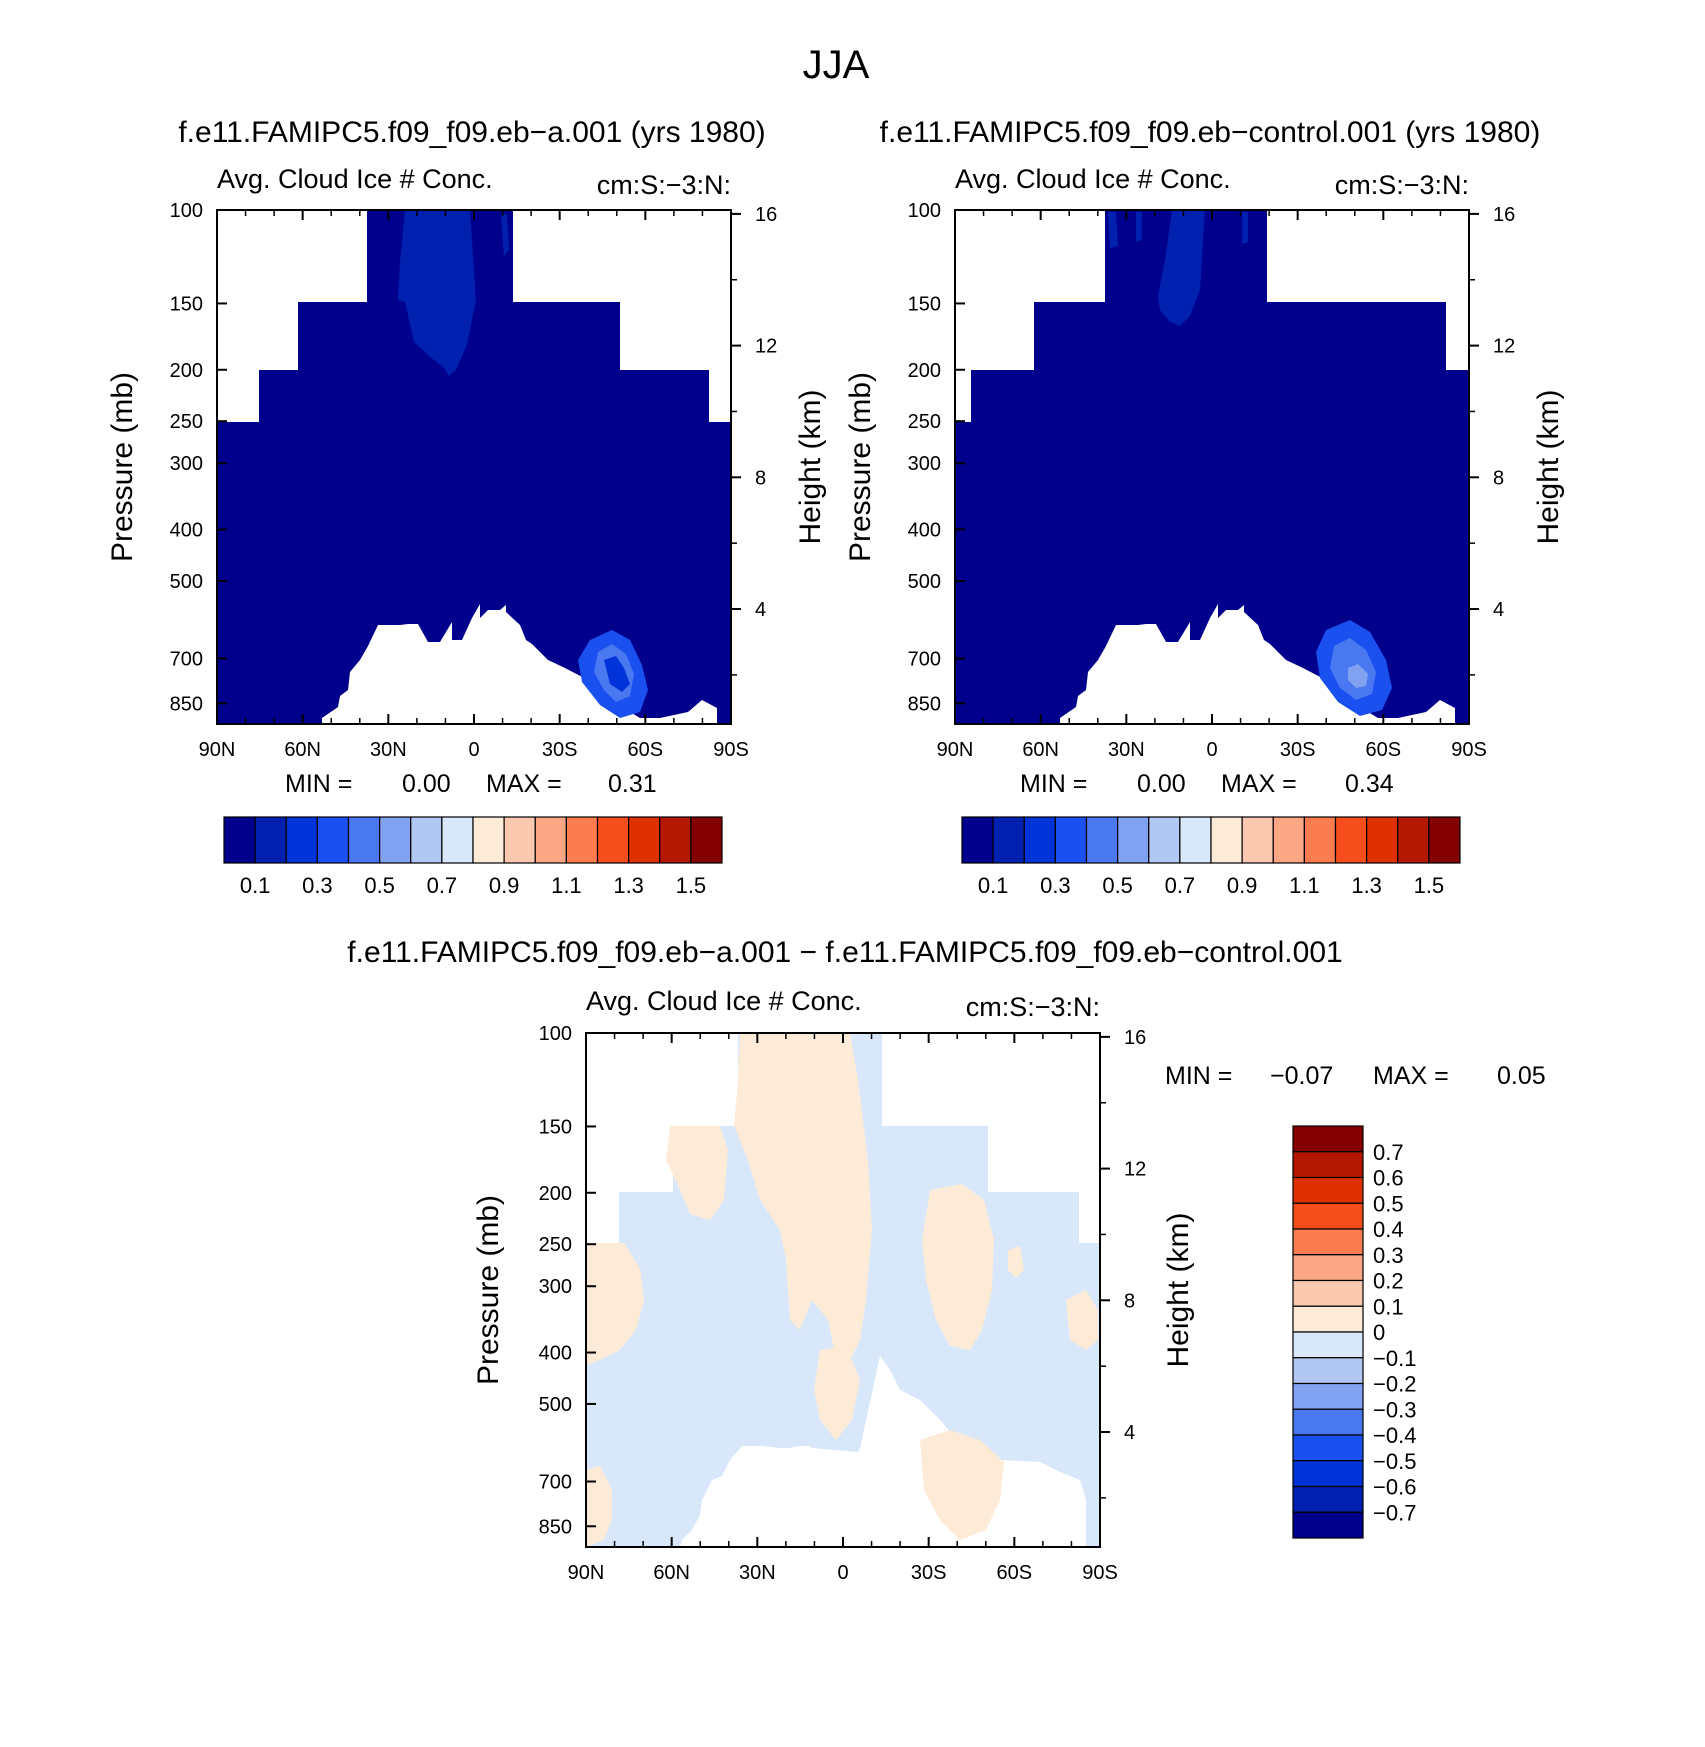 Image resolution: width=1705 pixels, height=1747 pixels. I want to click on panel-c-colorbar-label: −0.2, so click(1394, 1384).